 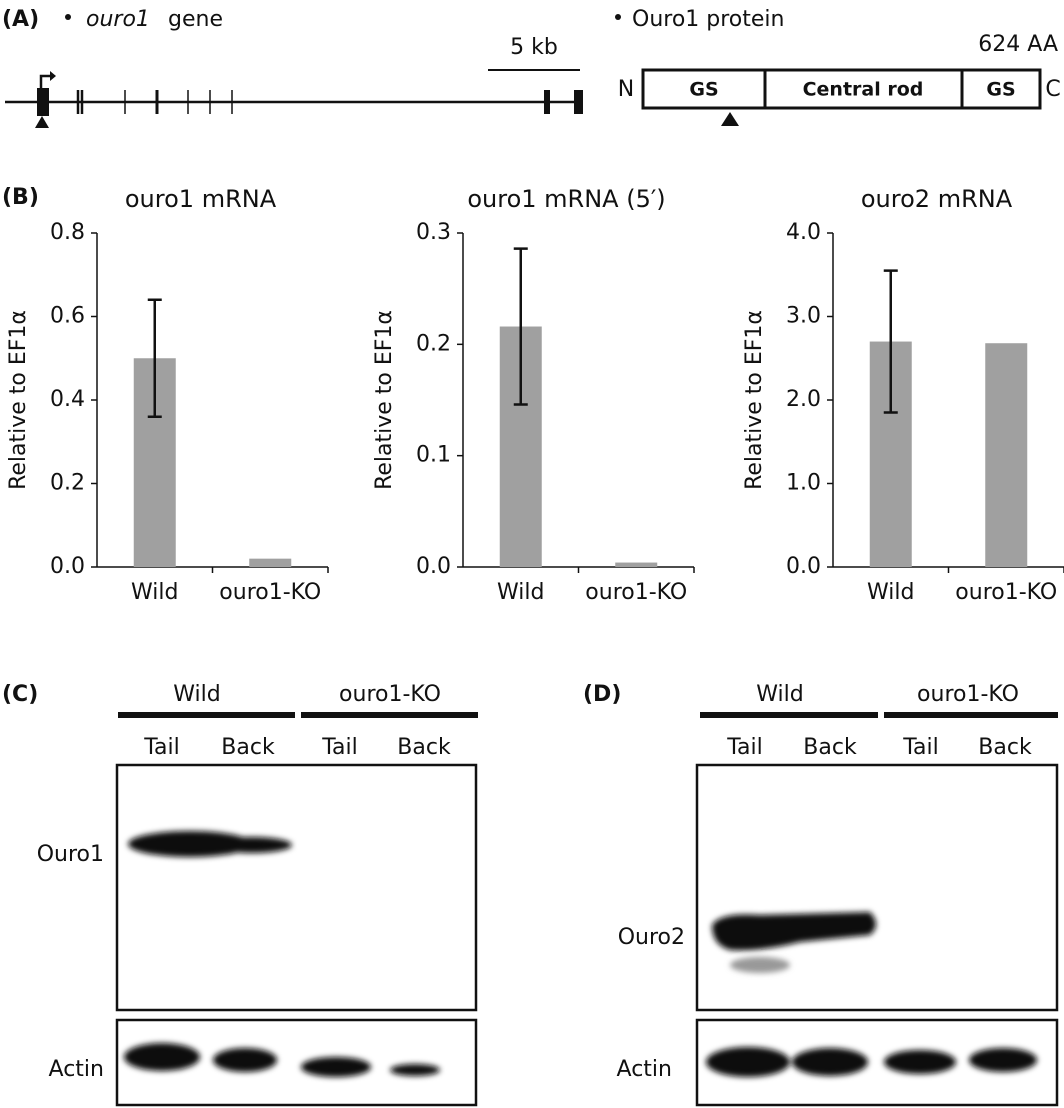 What do you see at coordinates (803, 232) in the screenshot?
I see `y-tick-label: 4.0` at bounding box center [803, 232].